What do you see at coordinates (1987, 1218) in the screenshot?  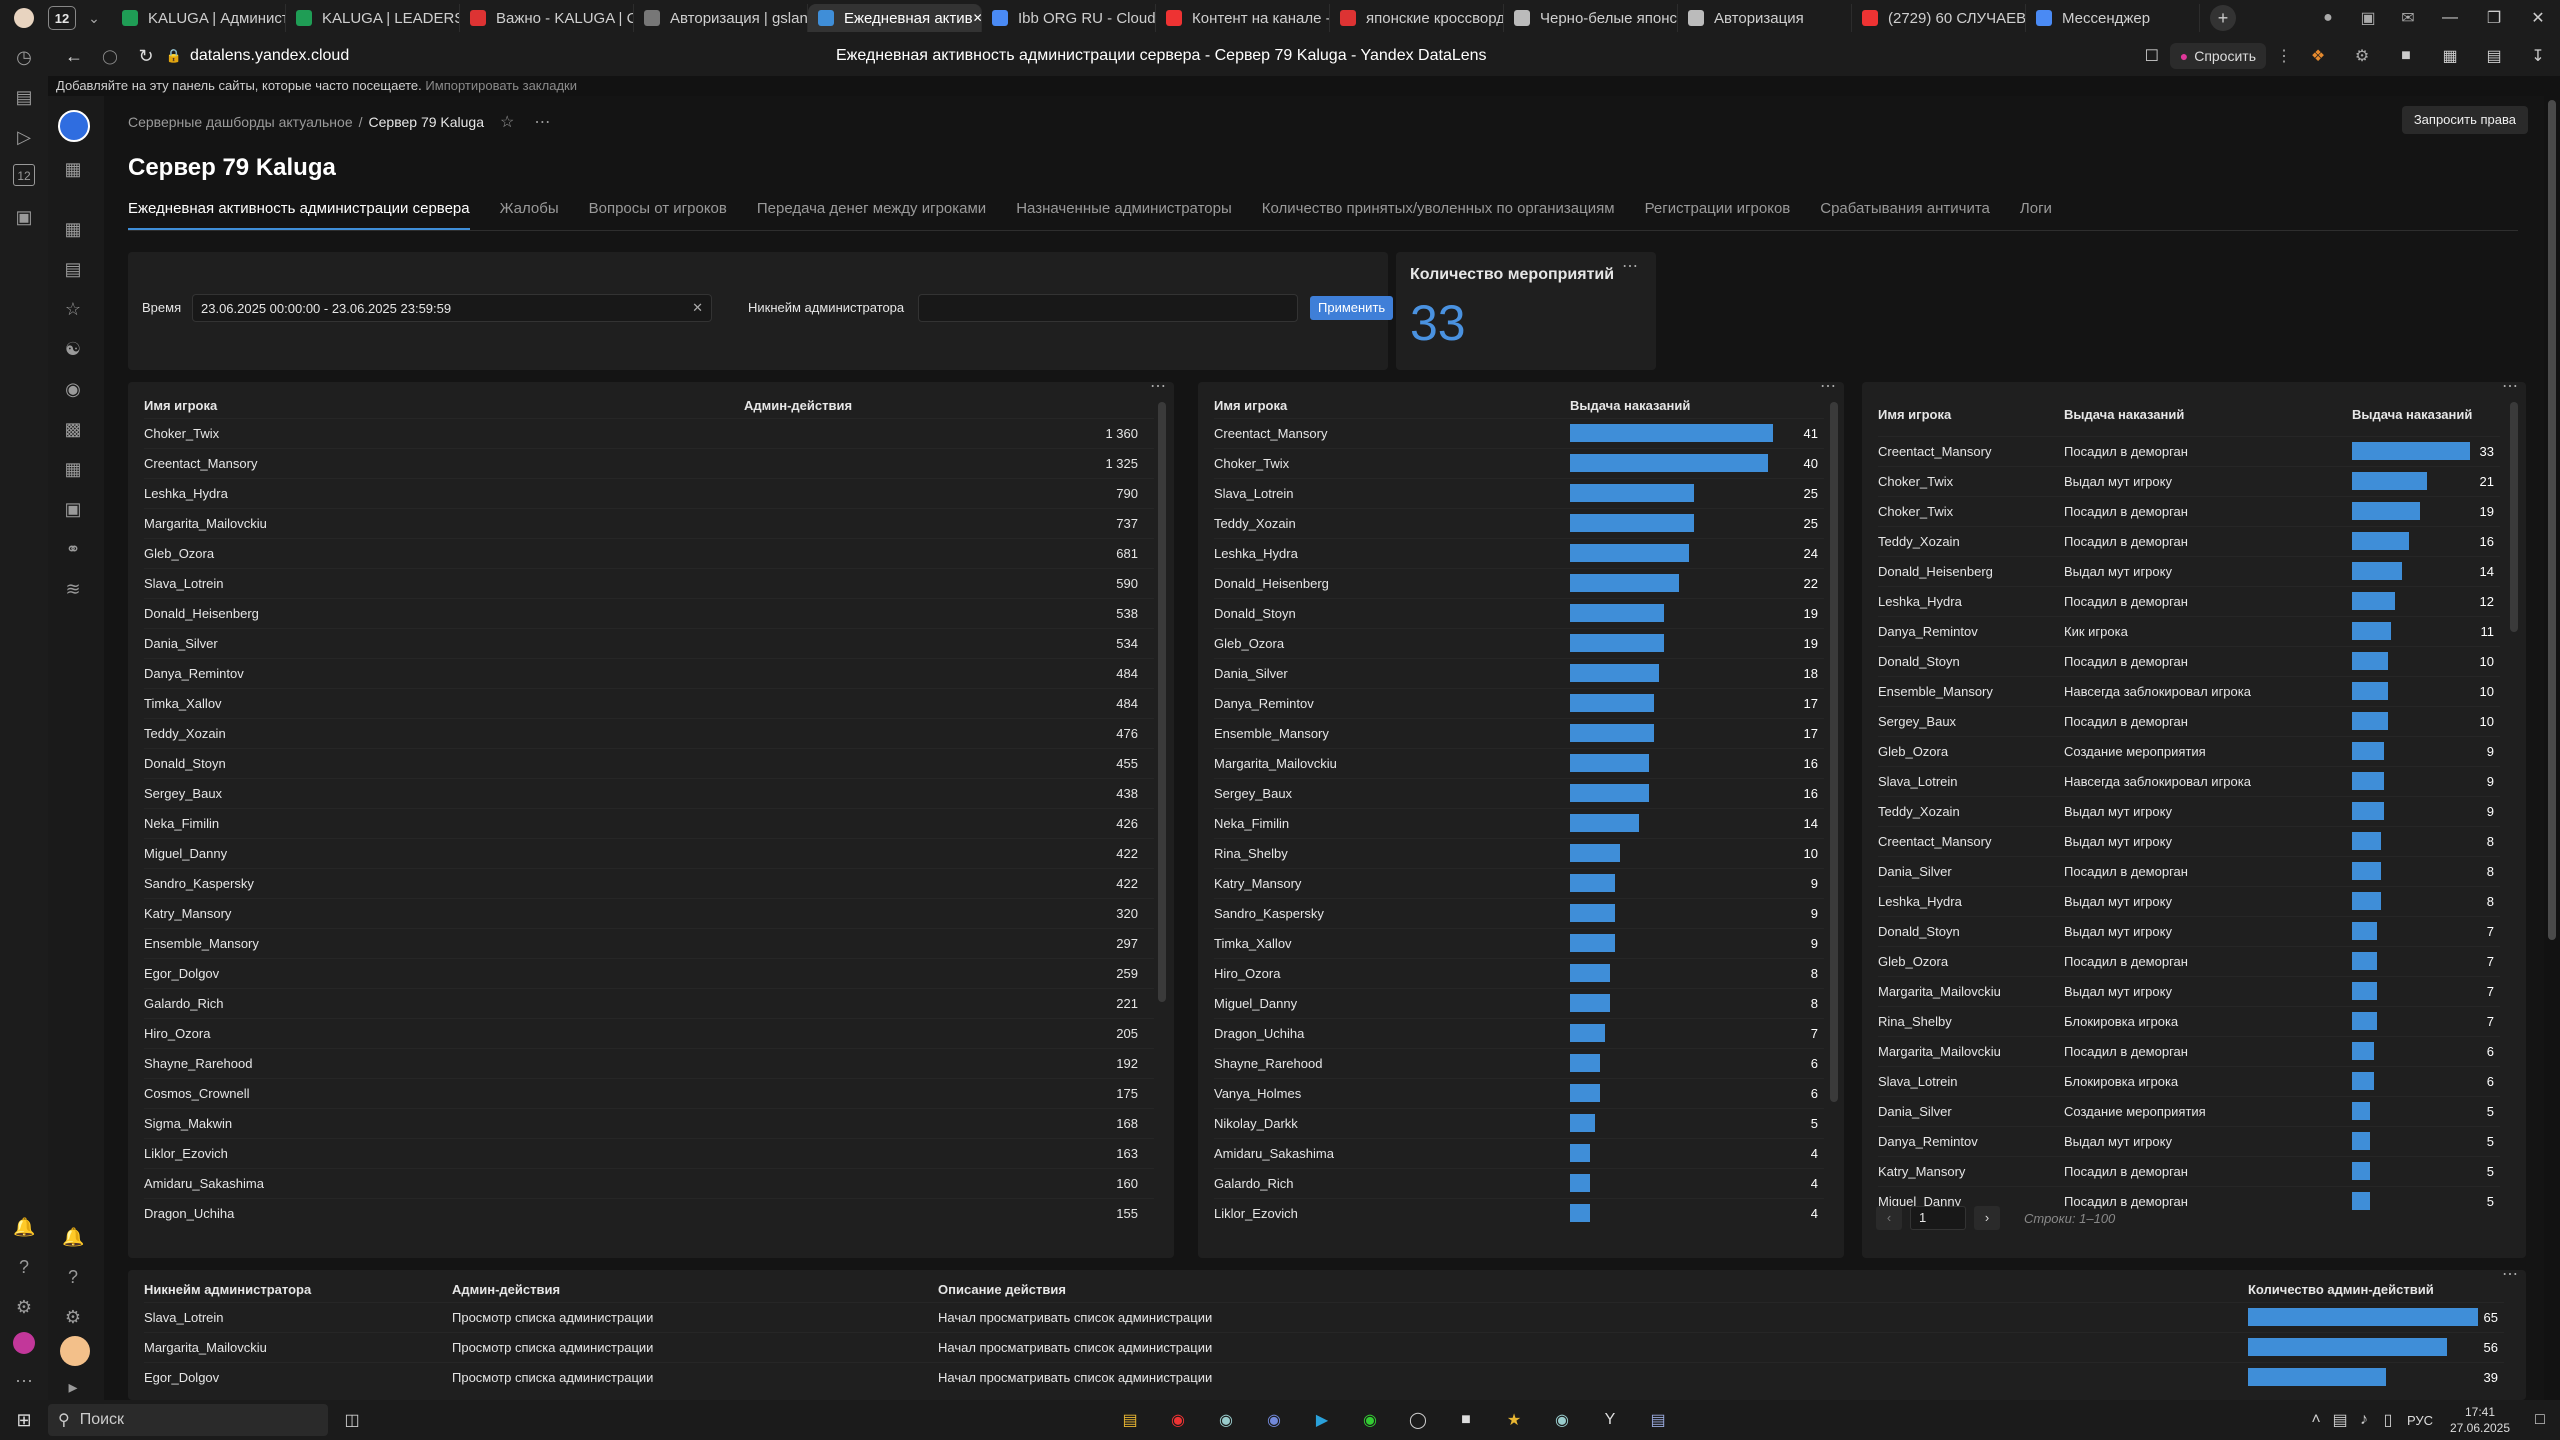 I see `next-page-button: ›` at bounding box center [1987, 1218].